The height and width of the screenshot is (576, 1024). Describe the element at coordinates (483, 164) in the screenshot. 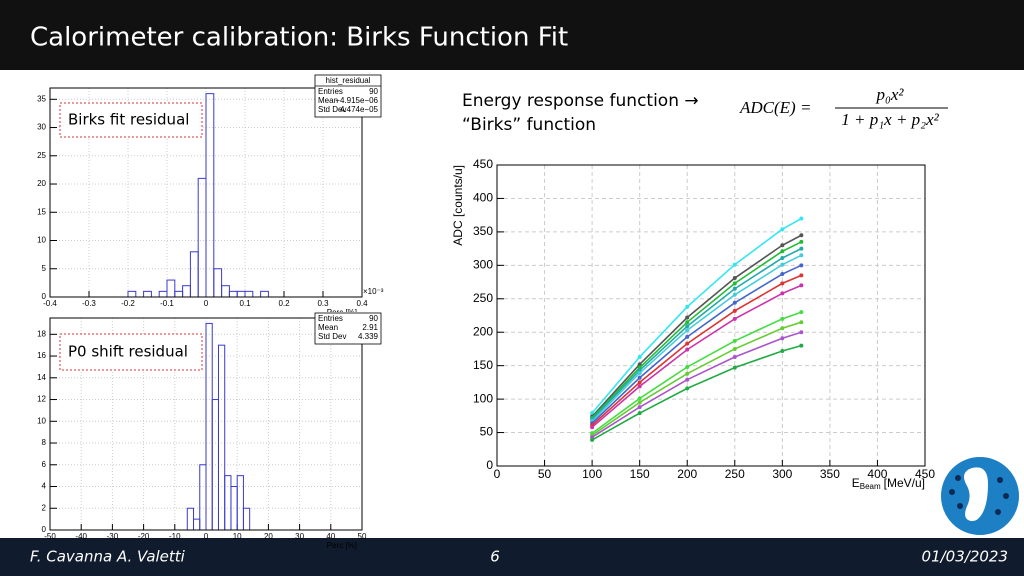

I see `y-tick-label: 450` at that location.